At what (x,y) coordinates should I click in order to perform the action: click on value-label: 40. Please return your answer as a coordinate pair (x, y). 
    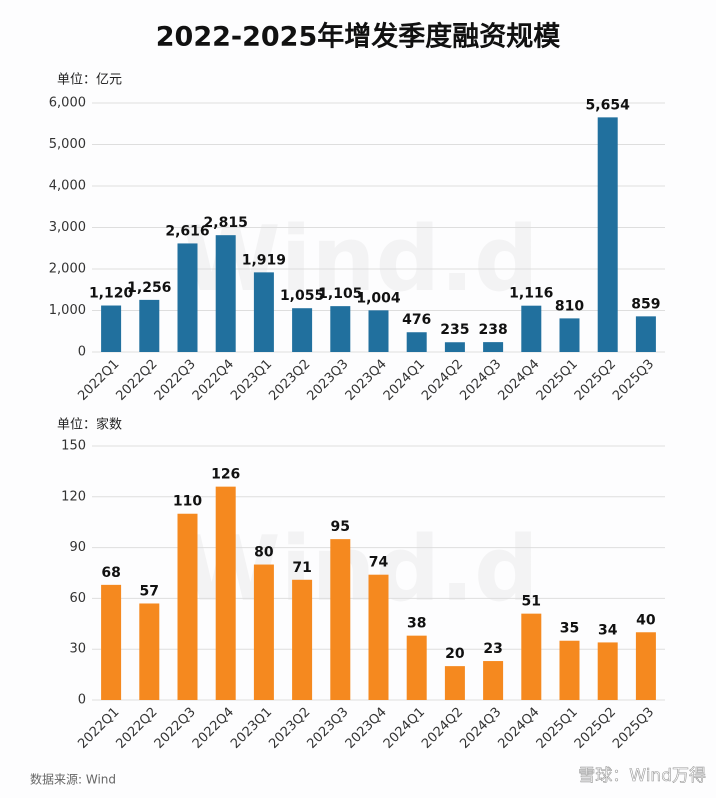
    Looking at the image, I should click on (646, 620).